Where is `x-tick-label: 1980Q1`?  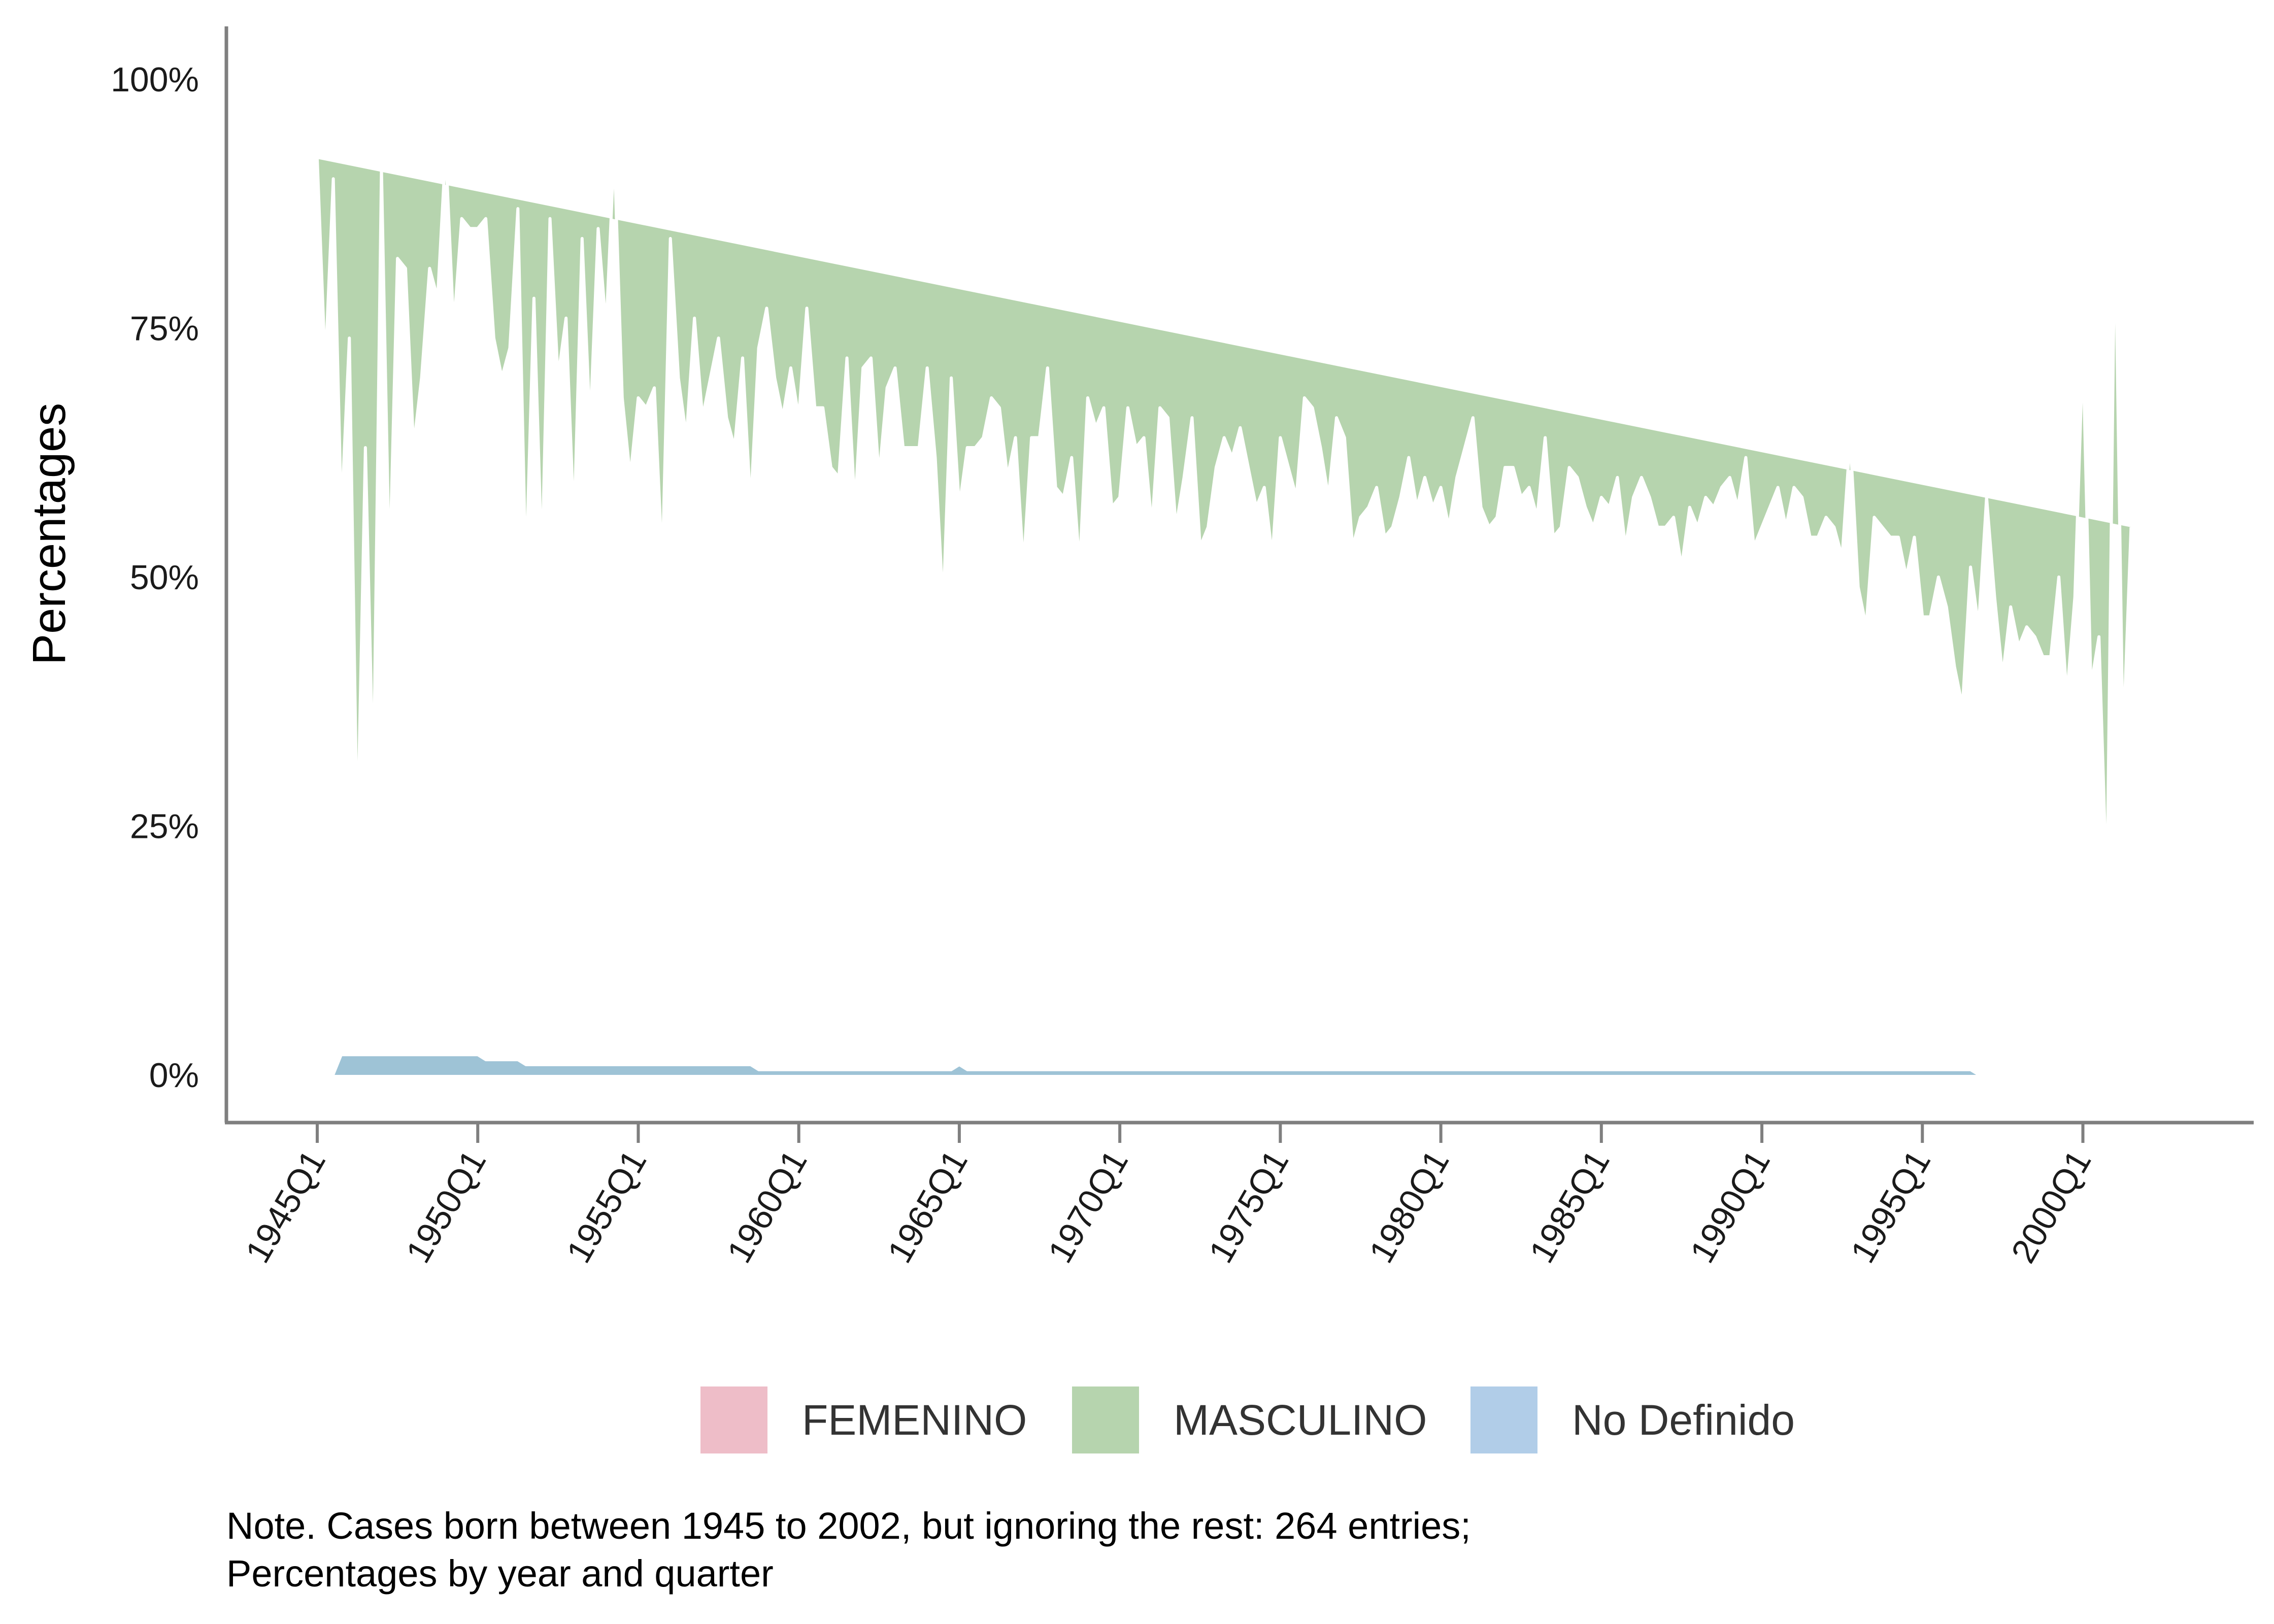
x-tick-label: 1980Q1 is located at coordinates (1409, 1207).